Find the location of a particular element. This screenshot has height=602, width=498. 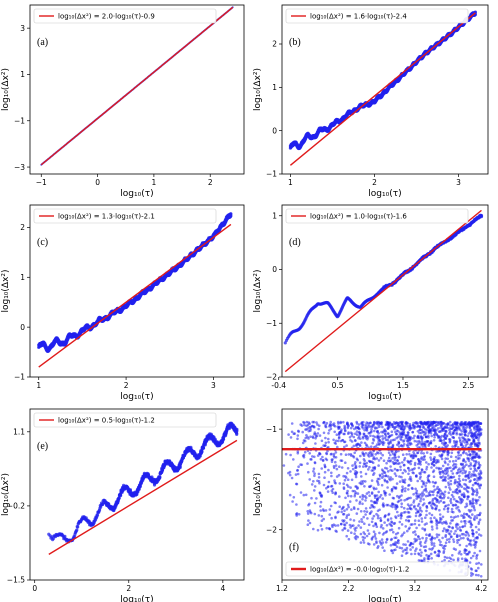

y-tick-label: 1 is located at coordinates (22, 74).